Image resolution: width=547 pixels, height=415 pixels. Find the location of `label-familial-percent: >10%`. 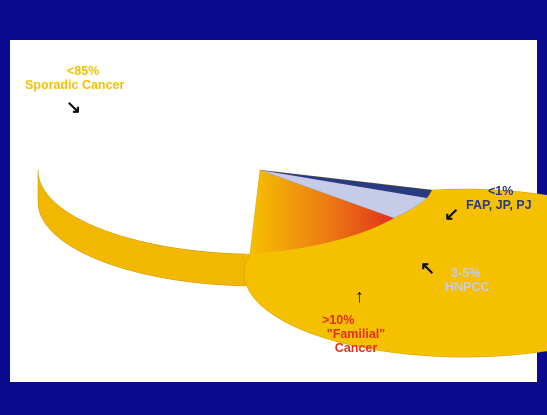

label-familial-percent: >10% is located at coordinates (338, 320).